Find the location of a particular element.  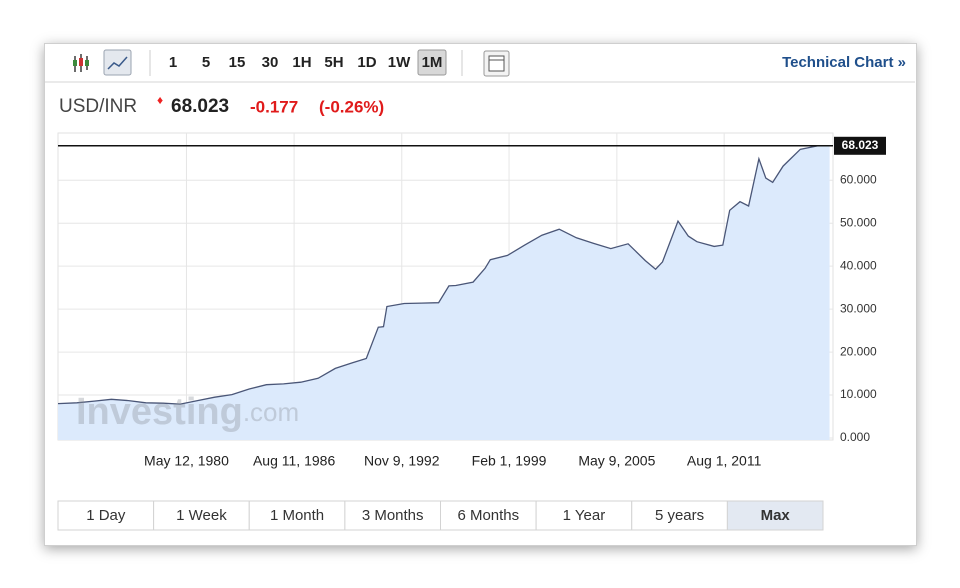

y-tick-label: 10.000 is located at coordinates (858, 394).